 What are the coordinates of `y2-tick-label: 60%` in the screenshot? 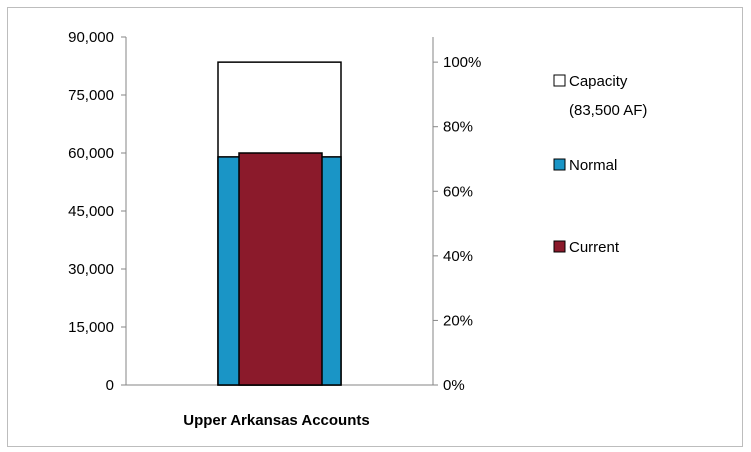 It's located at (458, 191).